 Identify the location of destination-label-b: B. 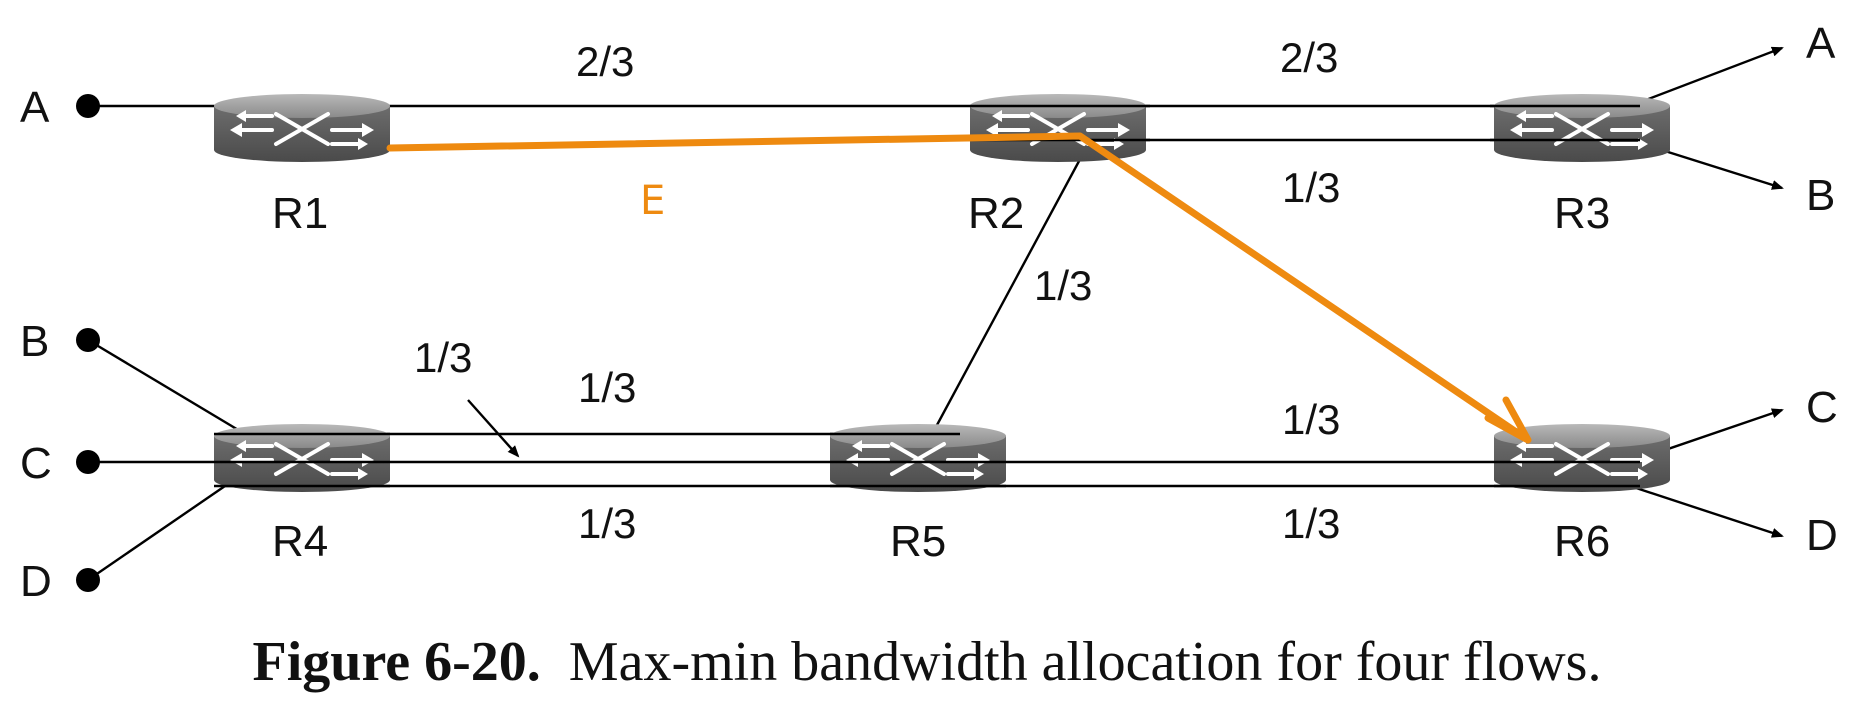
(1820, 195).